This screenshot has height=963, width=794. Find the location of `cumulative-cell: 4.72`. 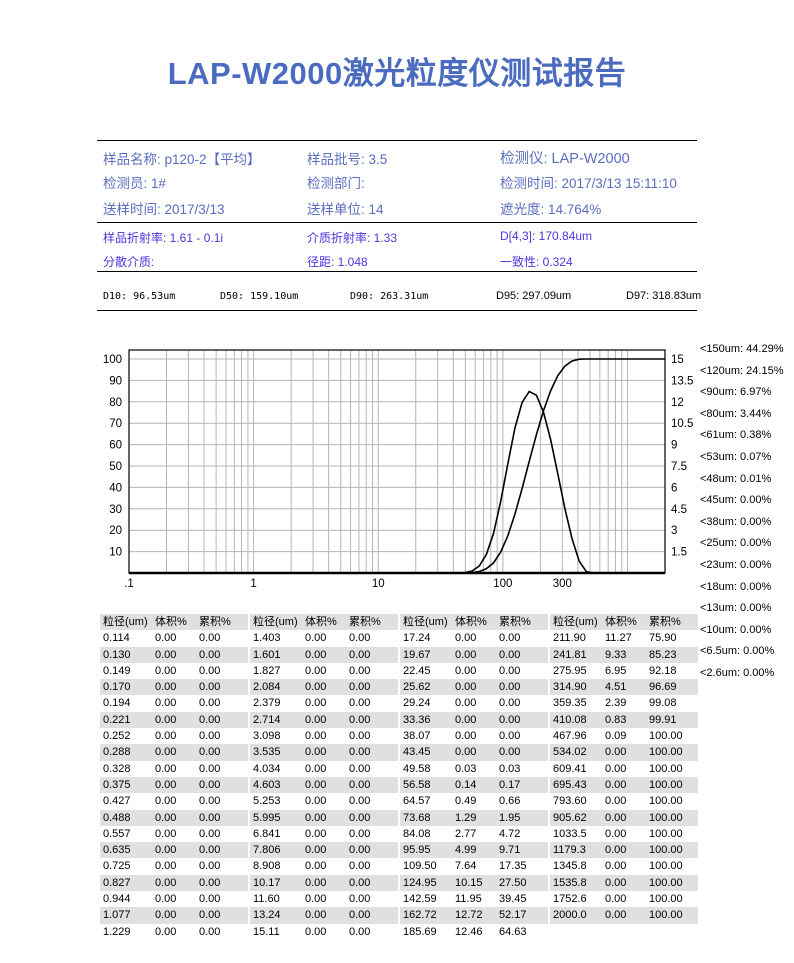

cumulative-cell: 4.72 is located at coordinates (510, 833).